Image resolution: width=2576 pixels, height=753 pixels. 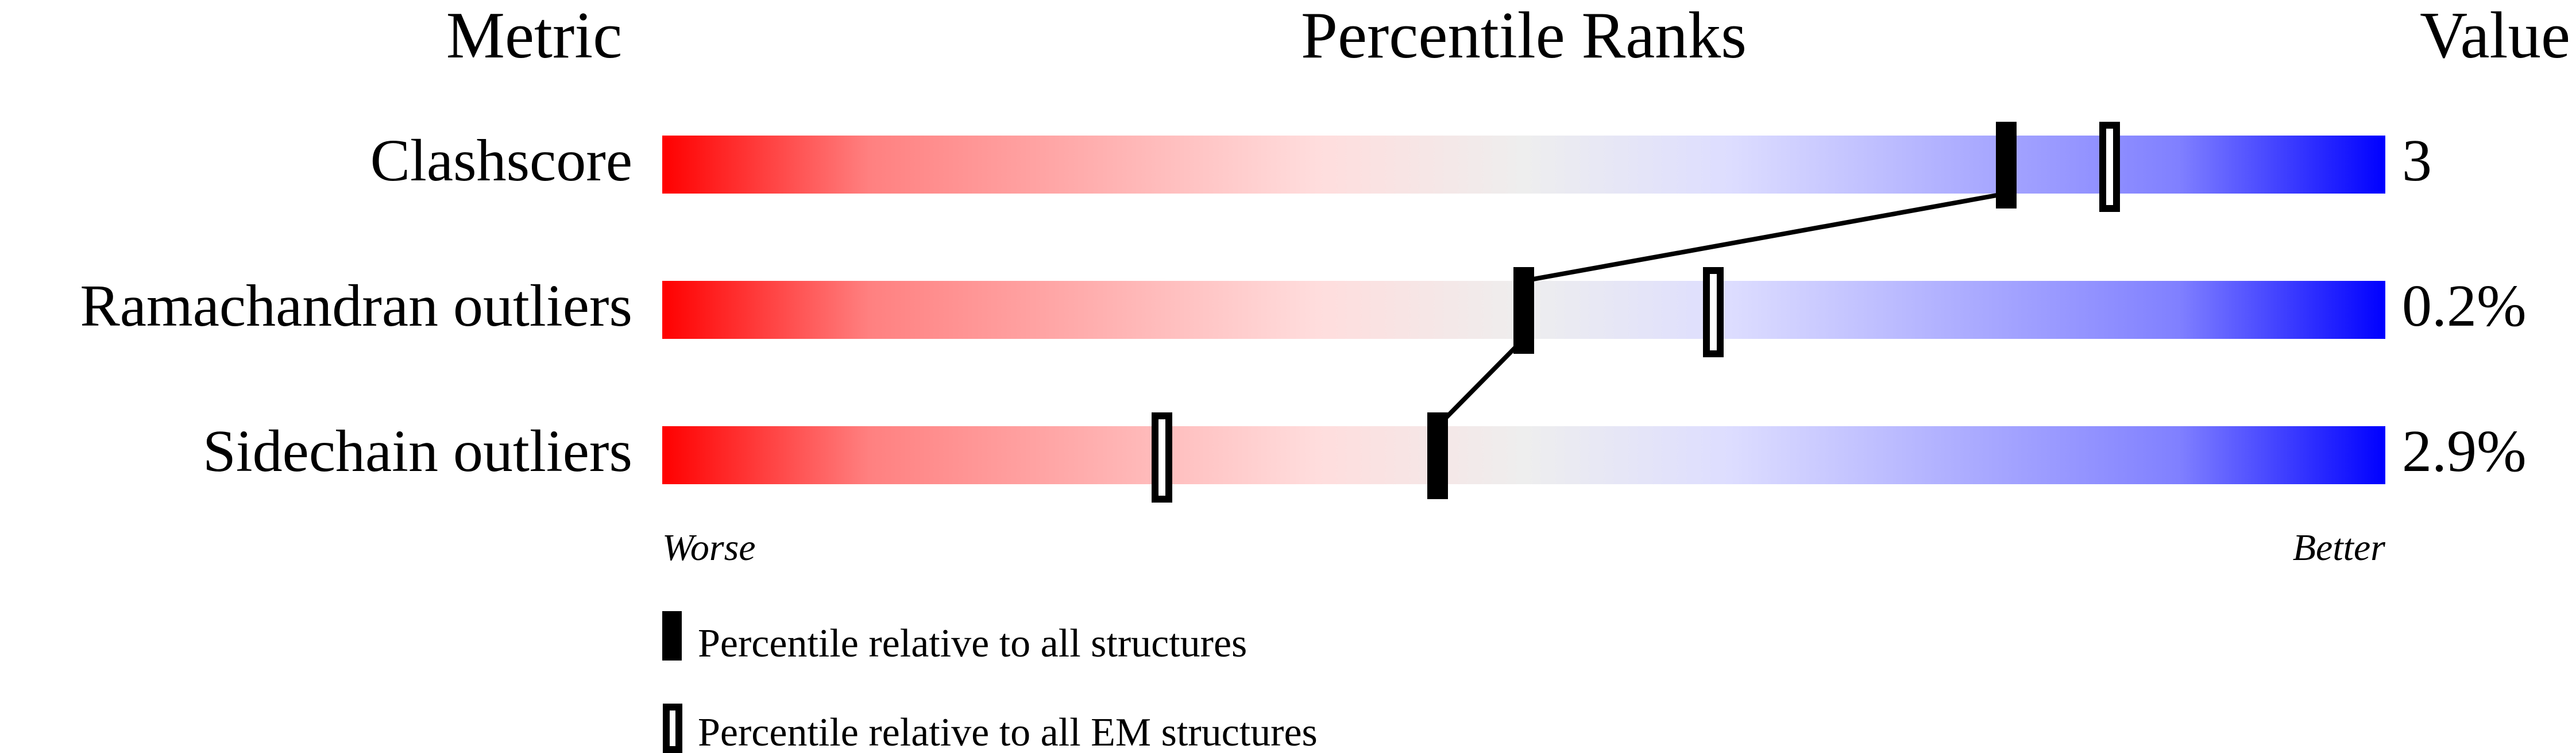 What do you see at coordinates (2464, 451) in the screenshot?
I see `metric-value: 2.9%` at bounding box center [2464, 451].